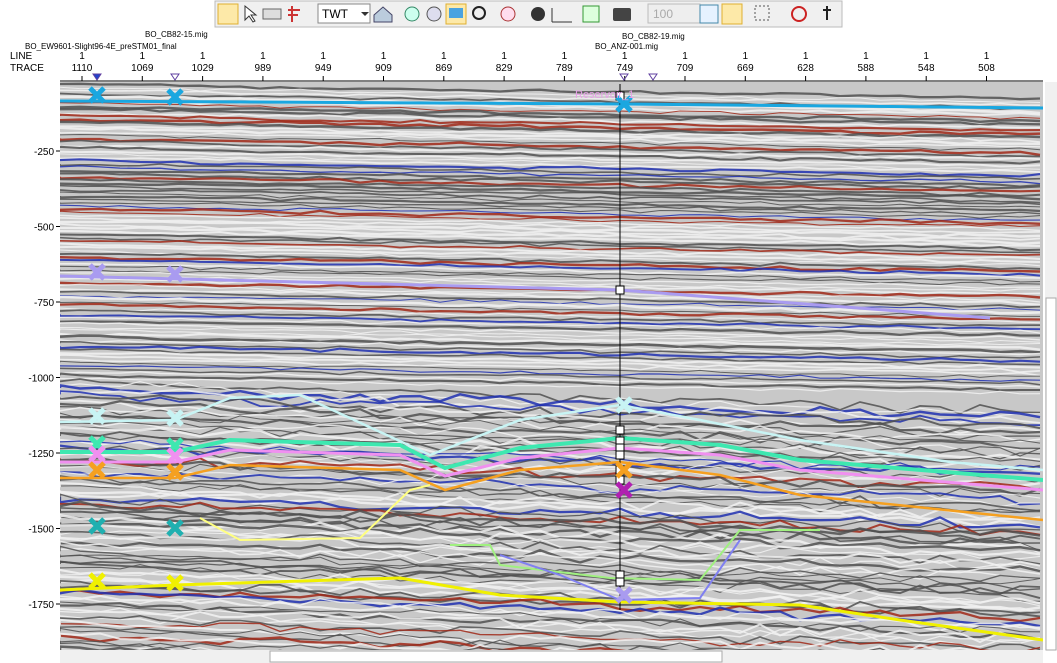 This screenshot has width=1057, height=663. Describe the element at coordinates (762, 13) in the screenshot. I see `region-tool` at that location.